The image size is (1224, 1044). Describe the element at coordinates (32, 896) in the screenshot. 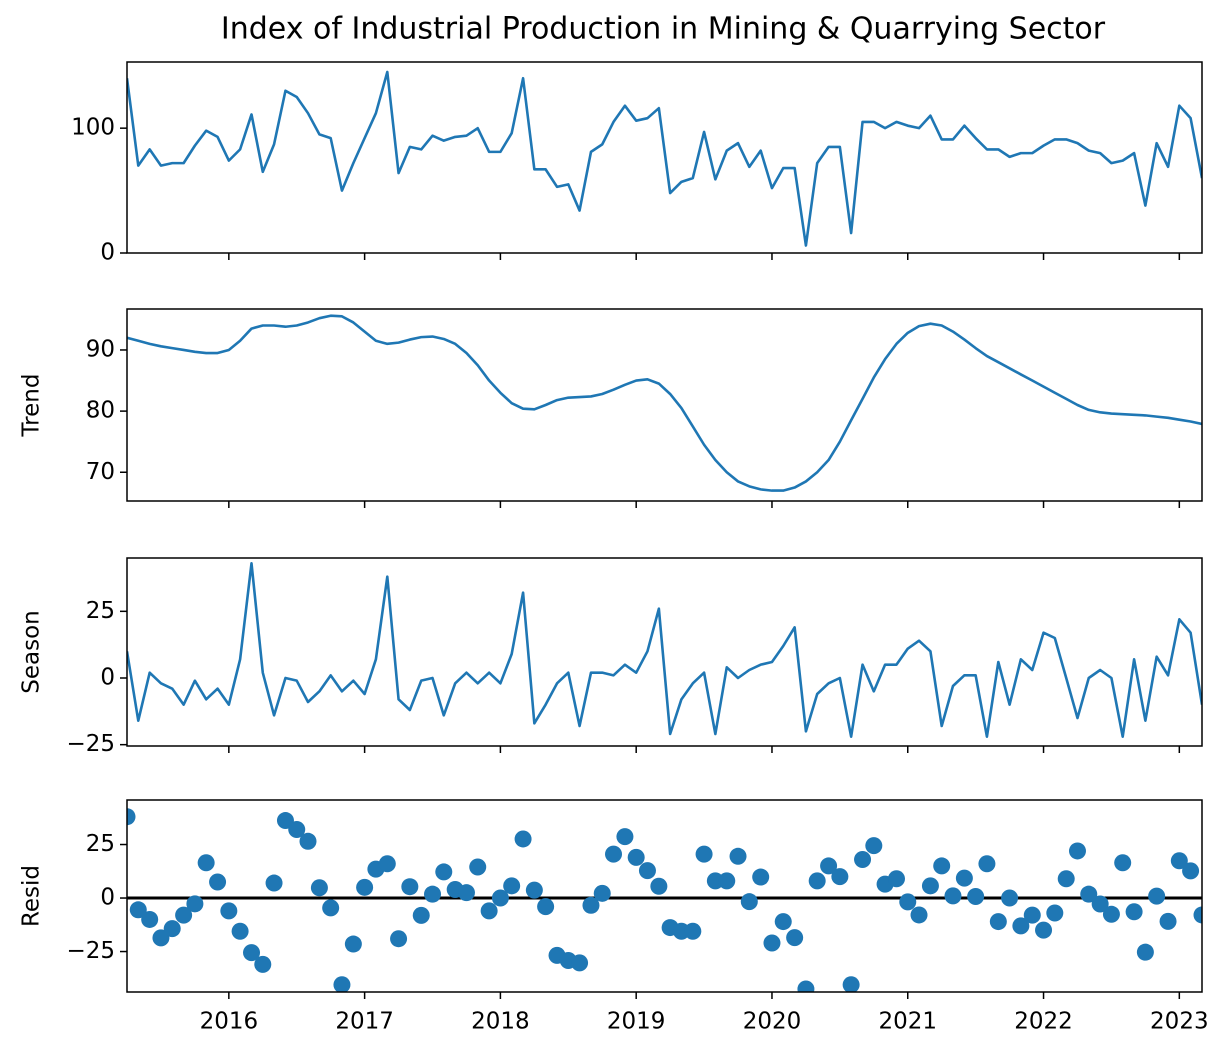

I see `y-axis-label: Resid` at that location.